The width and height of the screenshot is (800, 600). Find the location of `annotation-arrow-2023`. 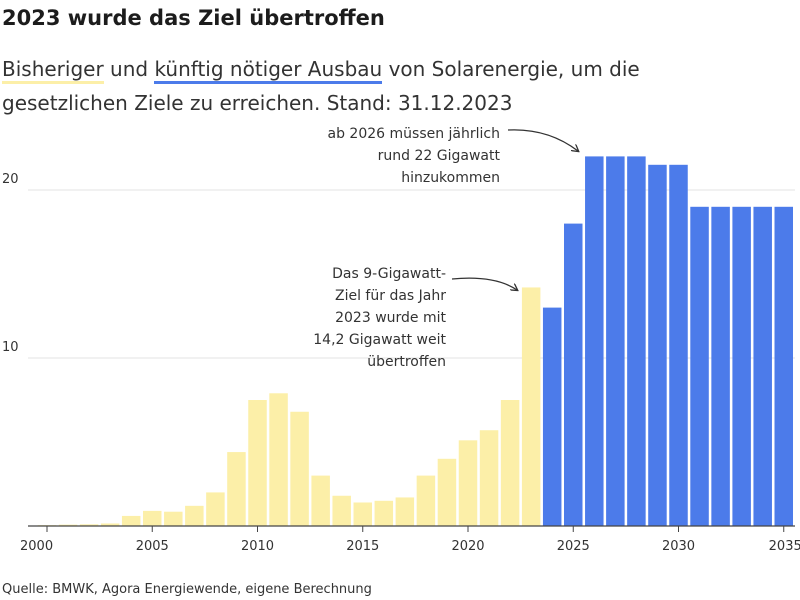

annotation-arrow-2023 is located at coordinates (484, 283).